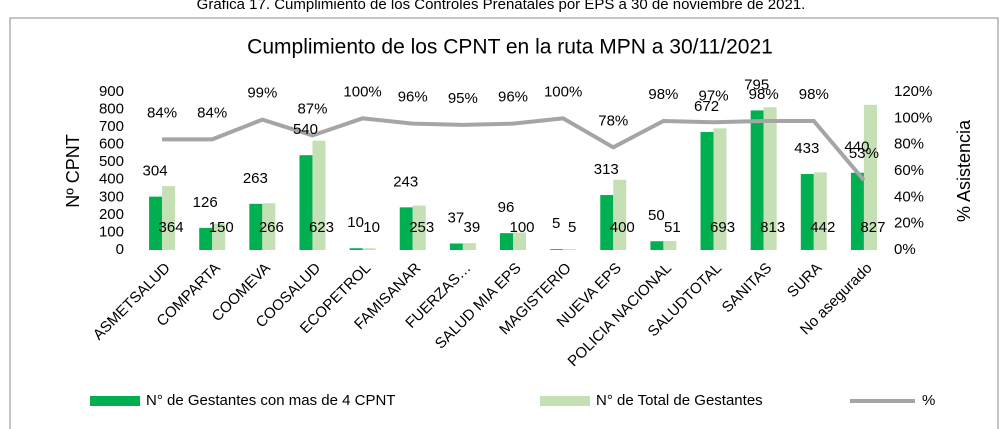  Describe the element at coordinates (772, 227) in the screenshot. I see `data-label: 813` at that location.